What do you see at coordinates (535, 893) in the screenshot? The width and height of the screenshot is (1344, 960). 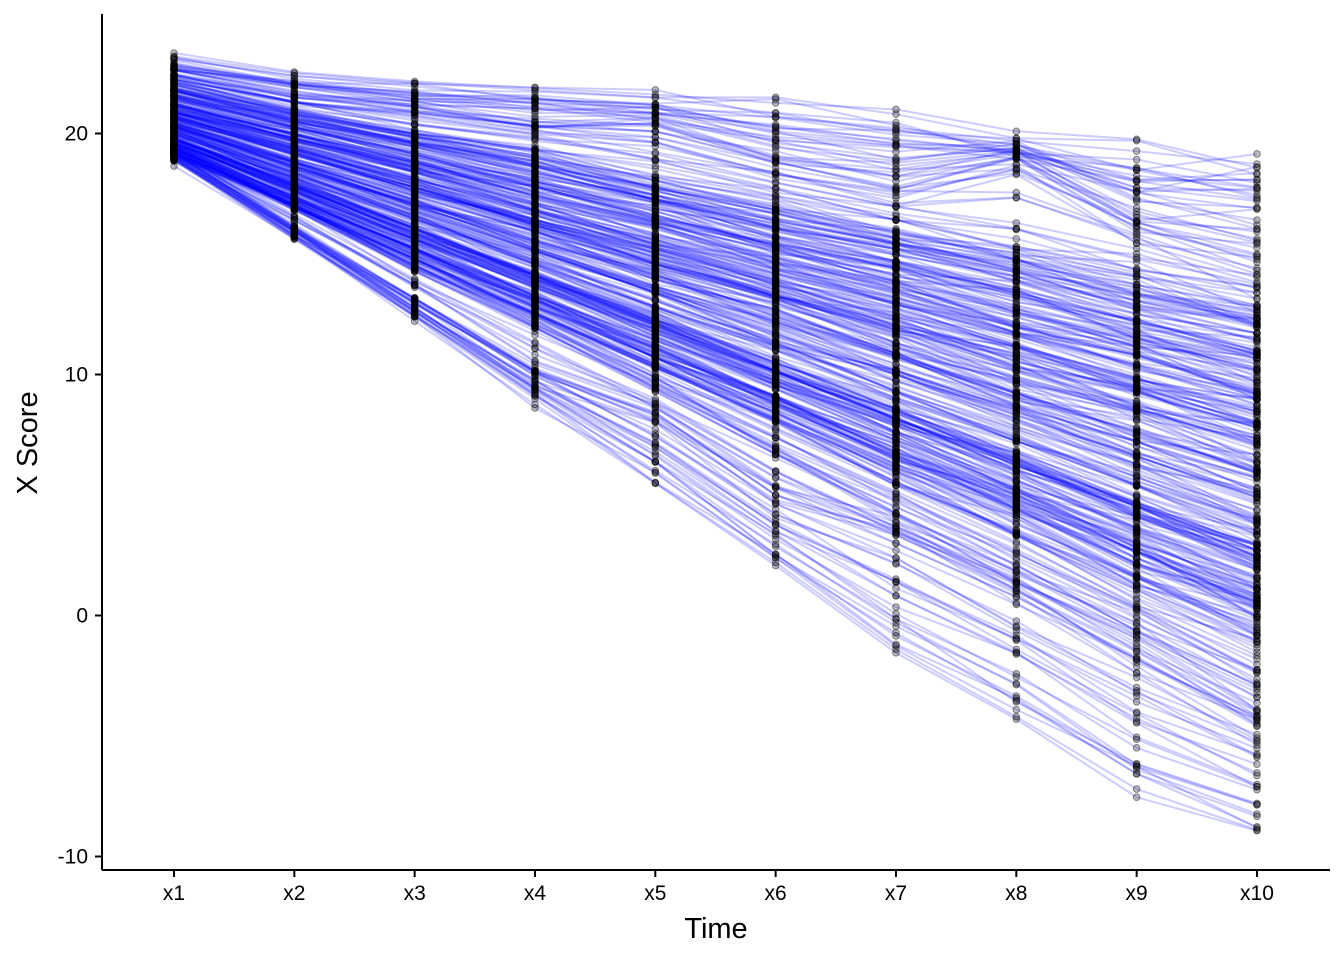 I see `x-tick-label: x4` at bounding box center [535, 893].